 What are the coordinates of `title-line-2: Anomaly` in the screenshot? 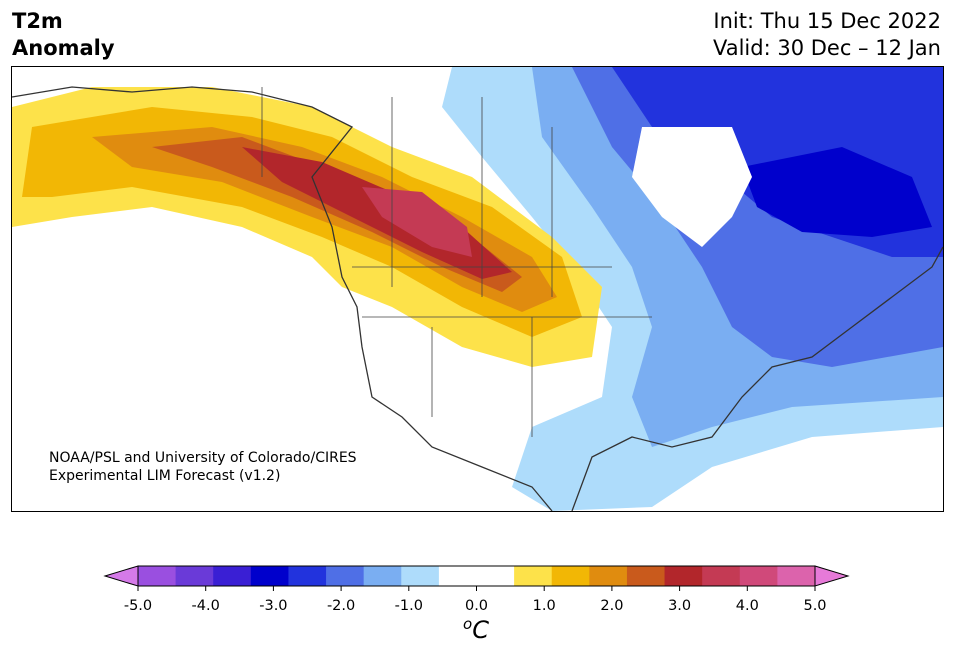 It's located at (63, 48).